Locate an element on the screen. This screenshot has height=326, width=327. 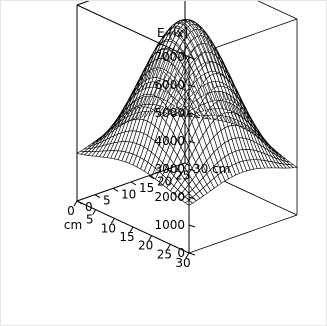
y-tick-label: 15 is located at coordinates (126, 237).